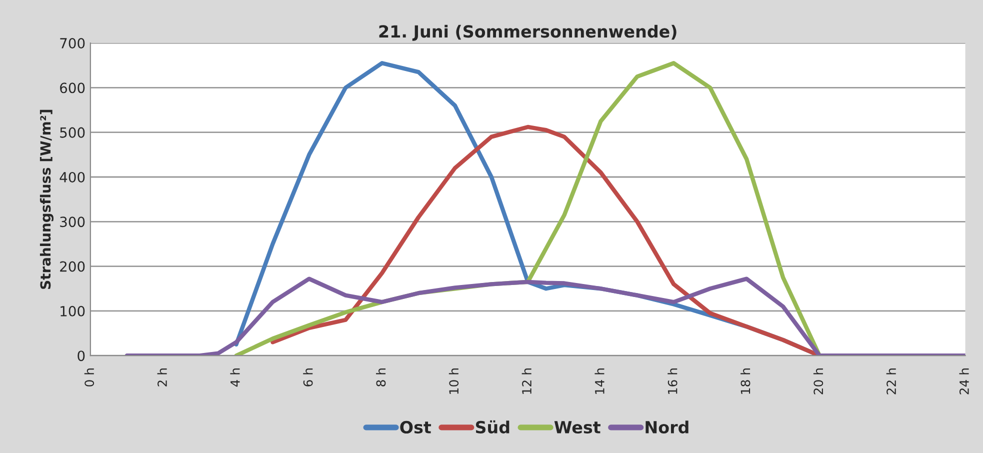 This screenshot has width=983, height=453. I want to click on legend-label: Ost, so click(416, 427).